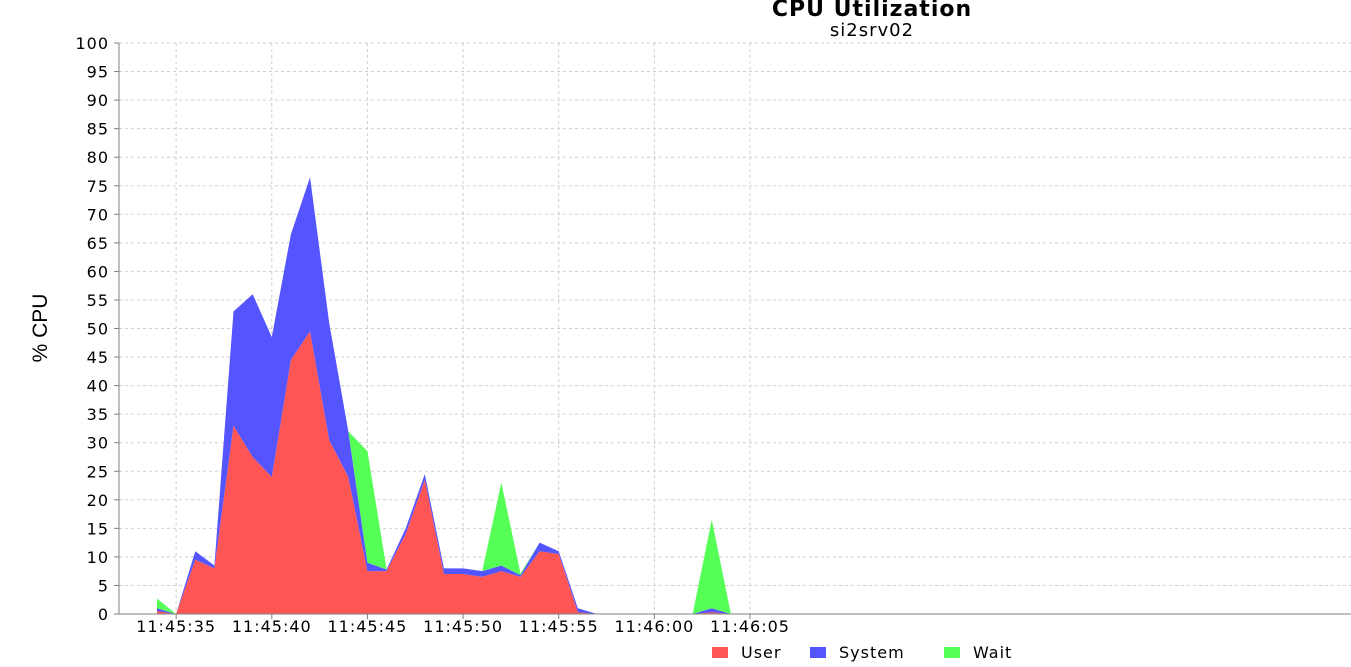 Image resolution: width=1351 pixels, height=667 pixels. Describe the element at coordinates (98, 329) in the screenshot. I see `y-tick-label: 50` at that location.